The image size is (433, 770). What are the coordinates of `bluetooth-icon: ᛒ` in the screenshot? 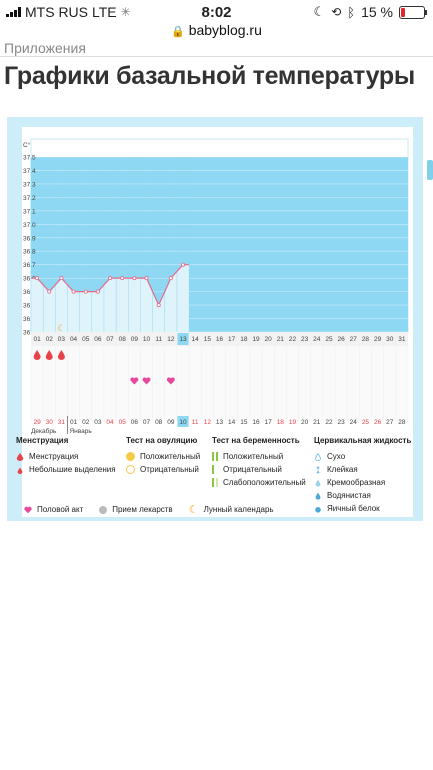 It's located at (351, 12).